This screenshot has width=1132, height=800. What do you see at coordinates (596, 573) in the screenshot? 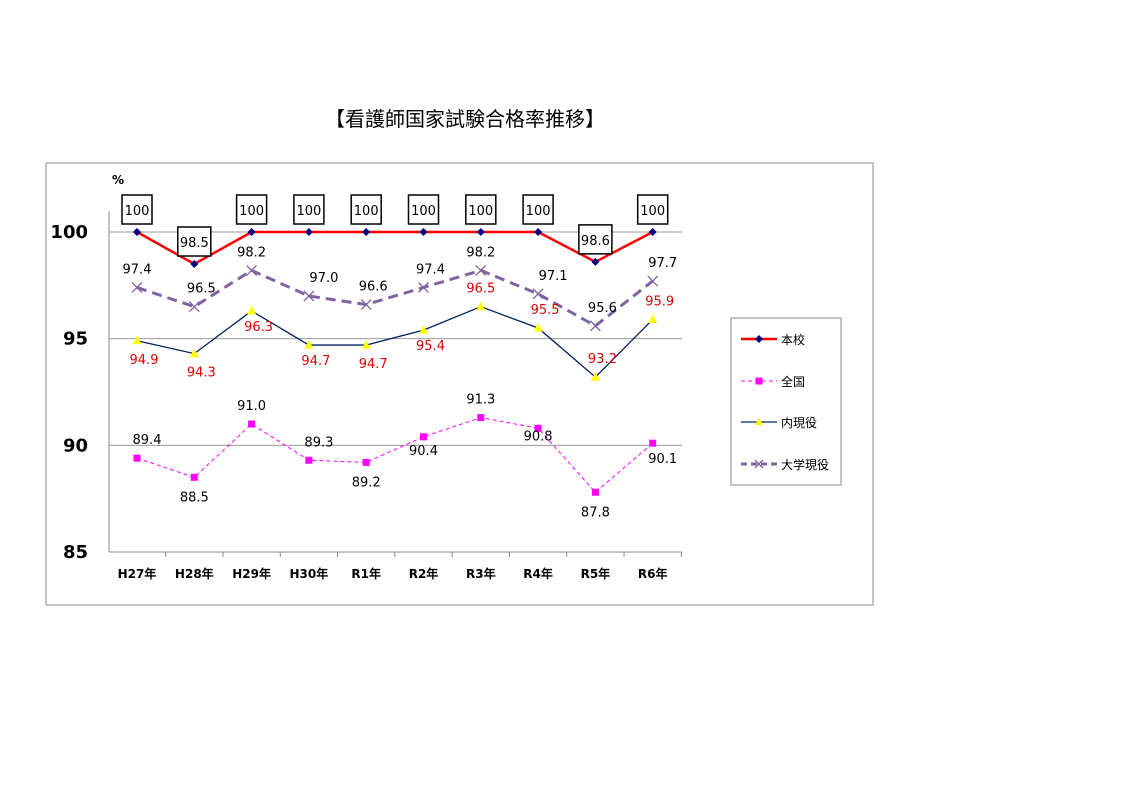
I see `x-tick-label: R5年` at bounding box center [596, 573].